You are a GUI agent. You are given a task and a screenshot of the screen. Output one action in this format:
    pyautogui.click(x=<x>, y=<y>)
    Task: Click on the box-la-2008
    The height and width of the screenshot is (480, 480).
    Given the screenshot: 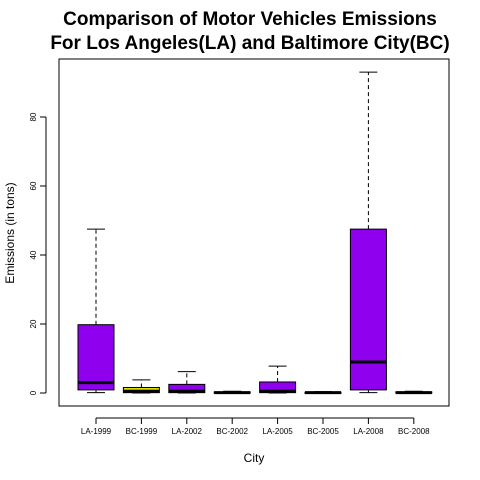 What is the action you would take?
    pyautogui.click(x=368, y=232)
    